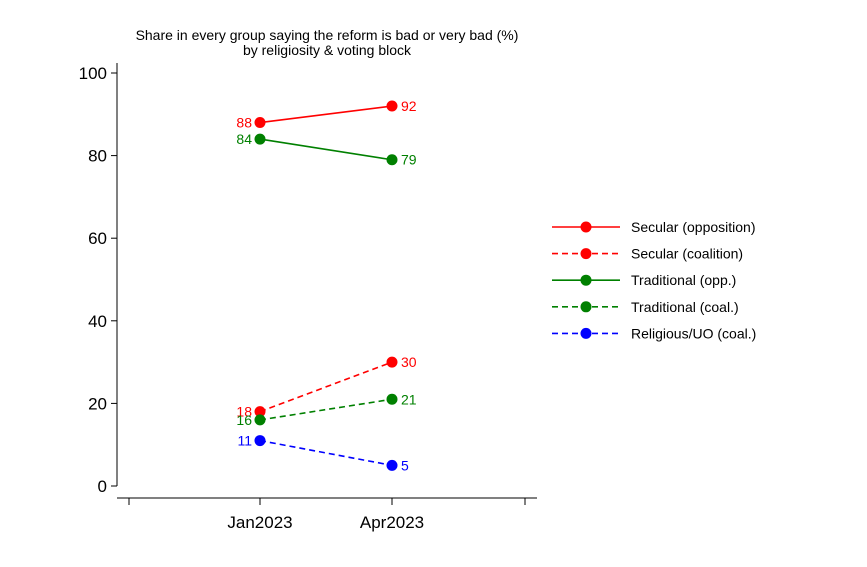  I want to click on y-tick-label: 0, so click(102, 486).